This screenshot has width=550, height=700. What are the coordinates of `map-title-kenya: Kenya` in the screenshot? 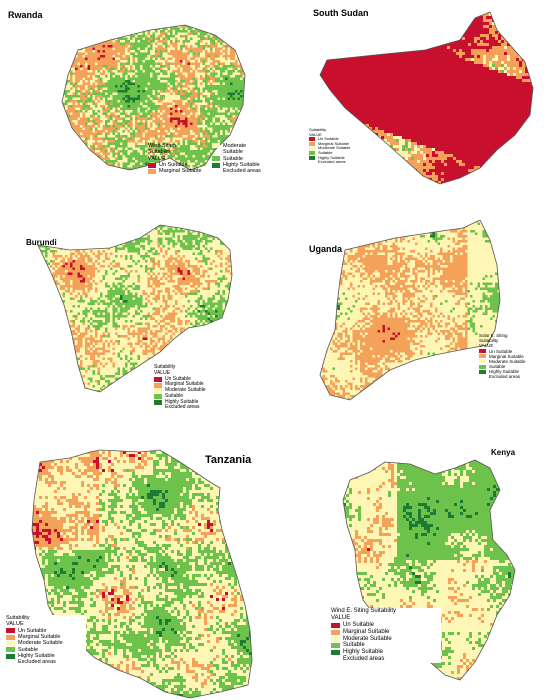 It's located at (503, 452).